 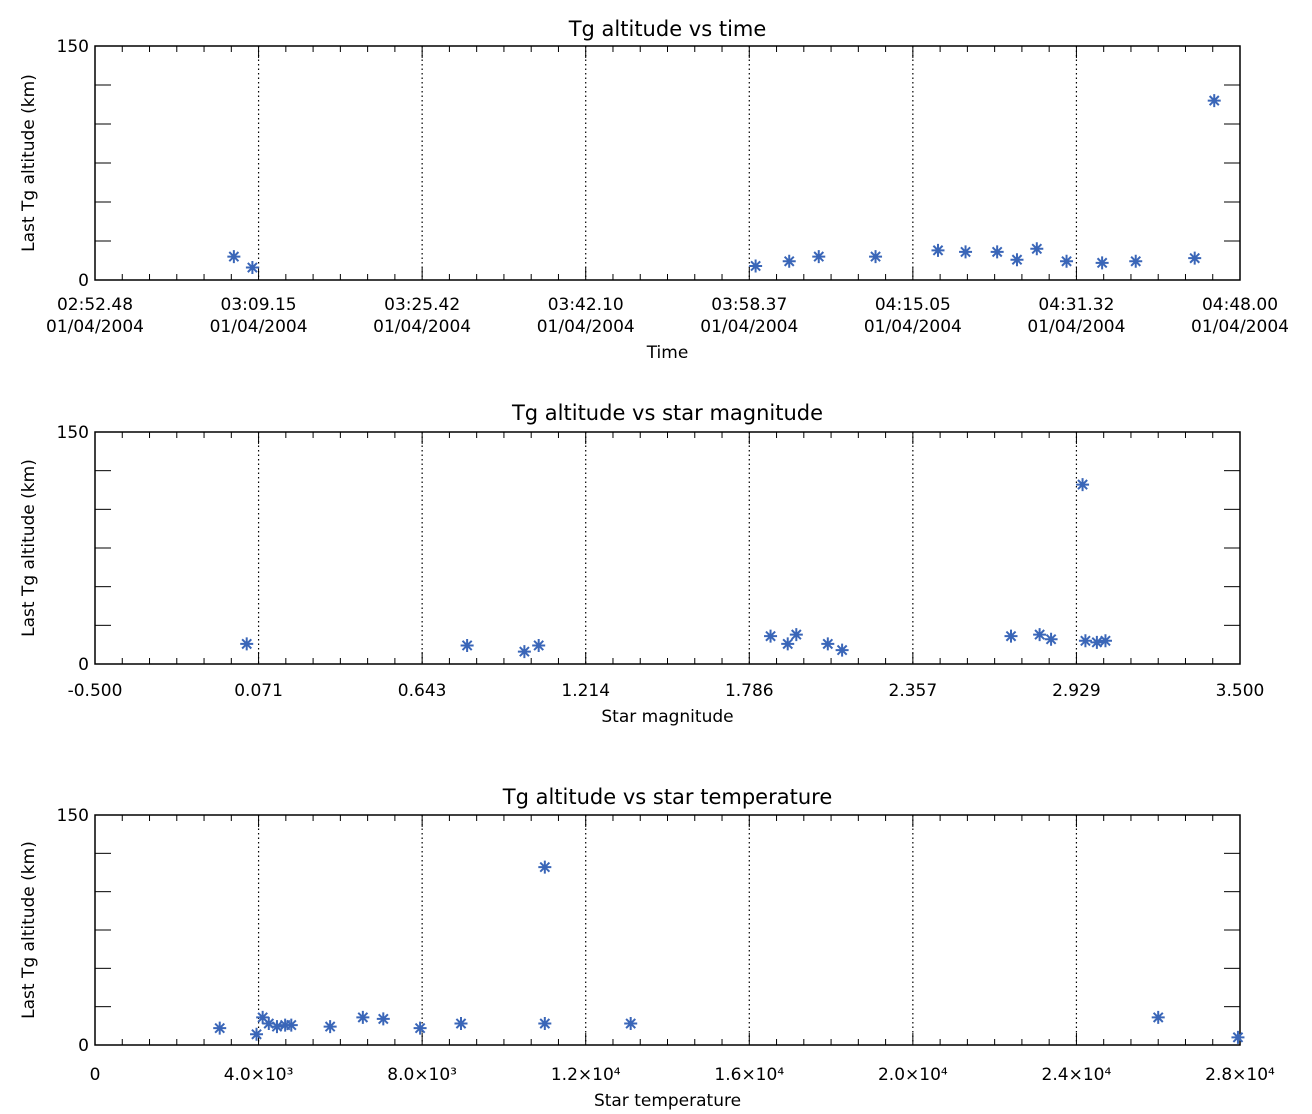 What do you see at coordinates (913, 1075) in the screenshot?
I see `x-tick-label: 2.0×10⁴` at bounding box center [913, 1075].